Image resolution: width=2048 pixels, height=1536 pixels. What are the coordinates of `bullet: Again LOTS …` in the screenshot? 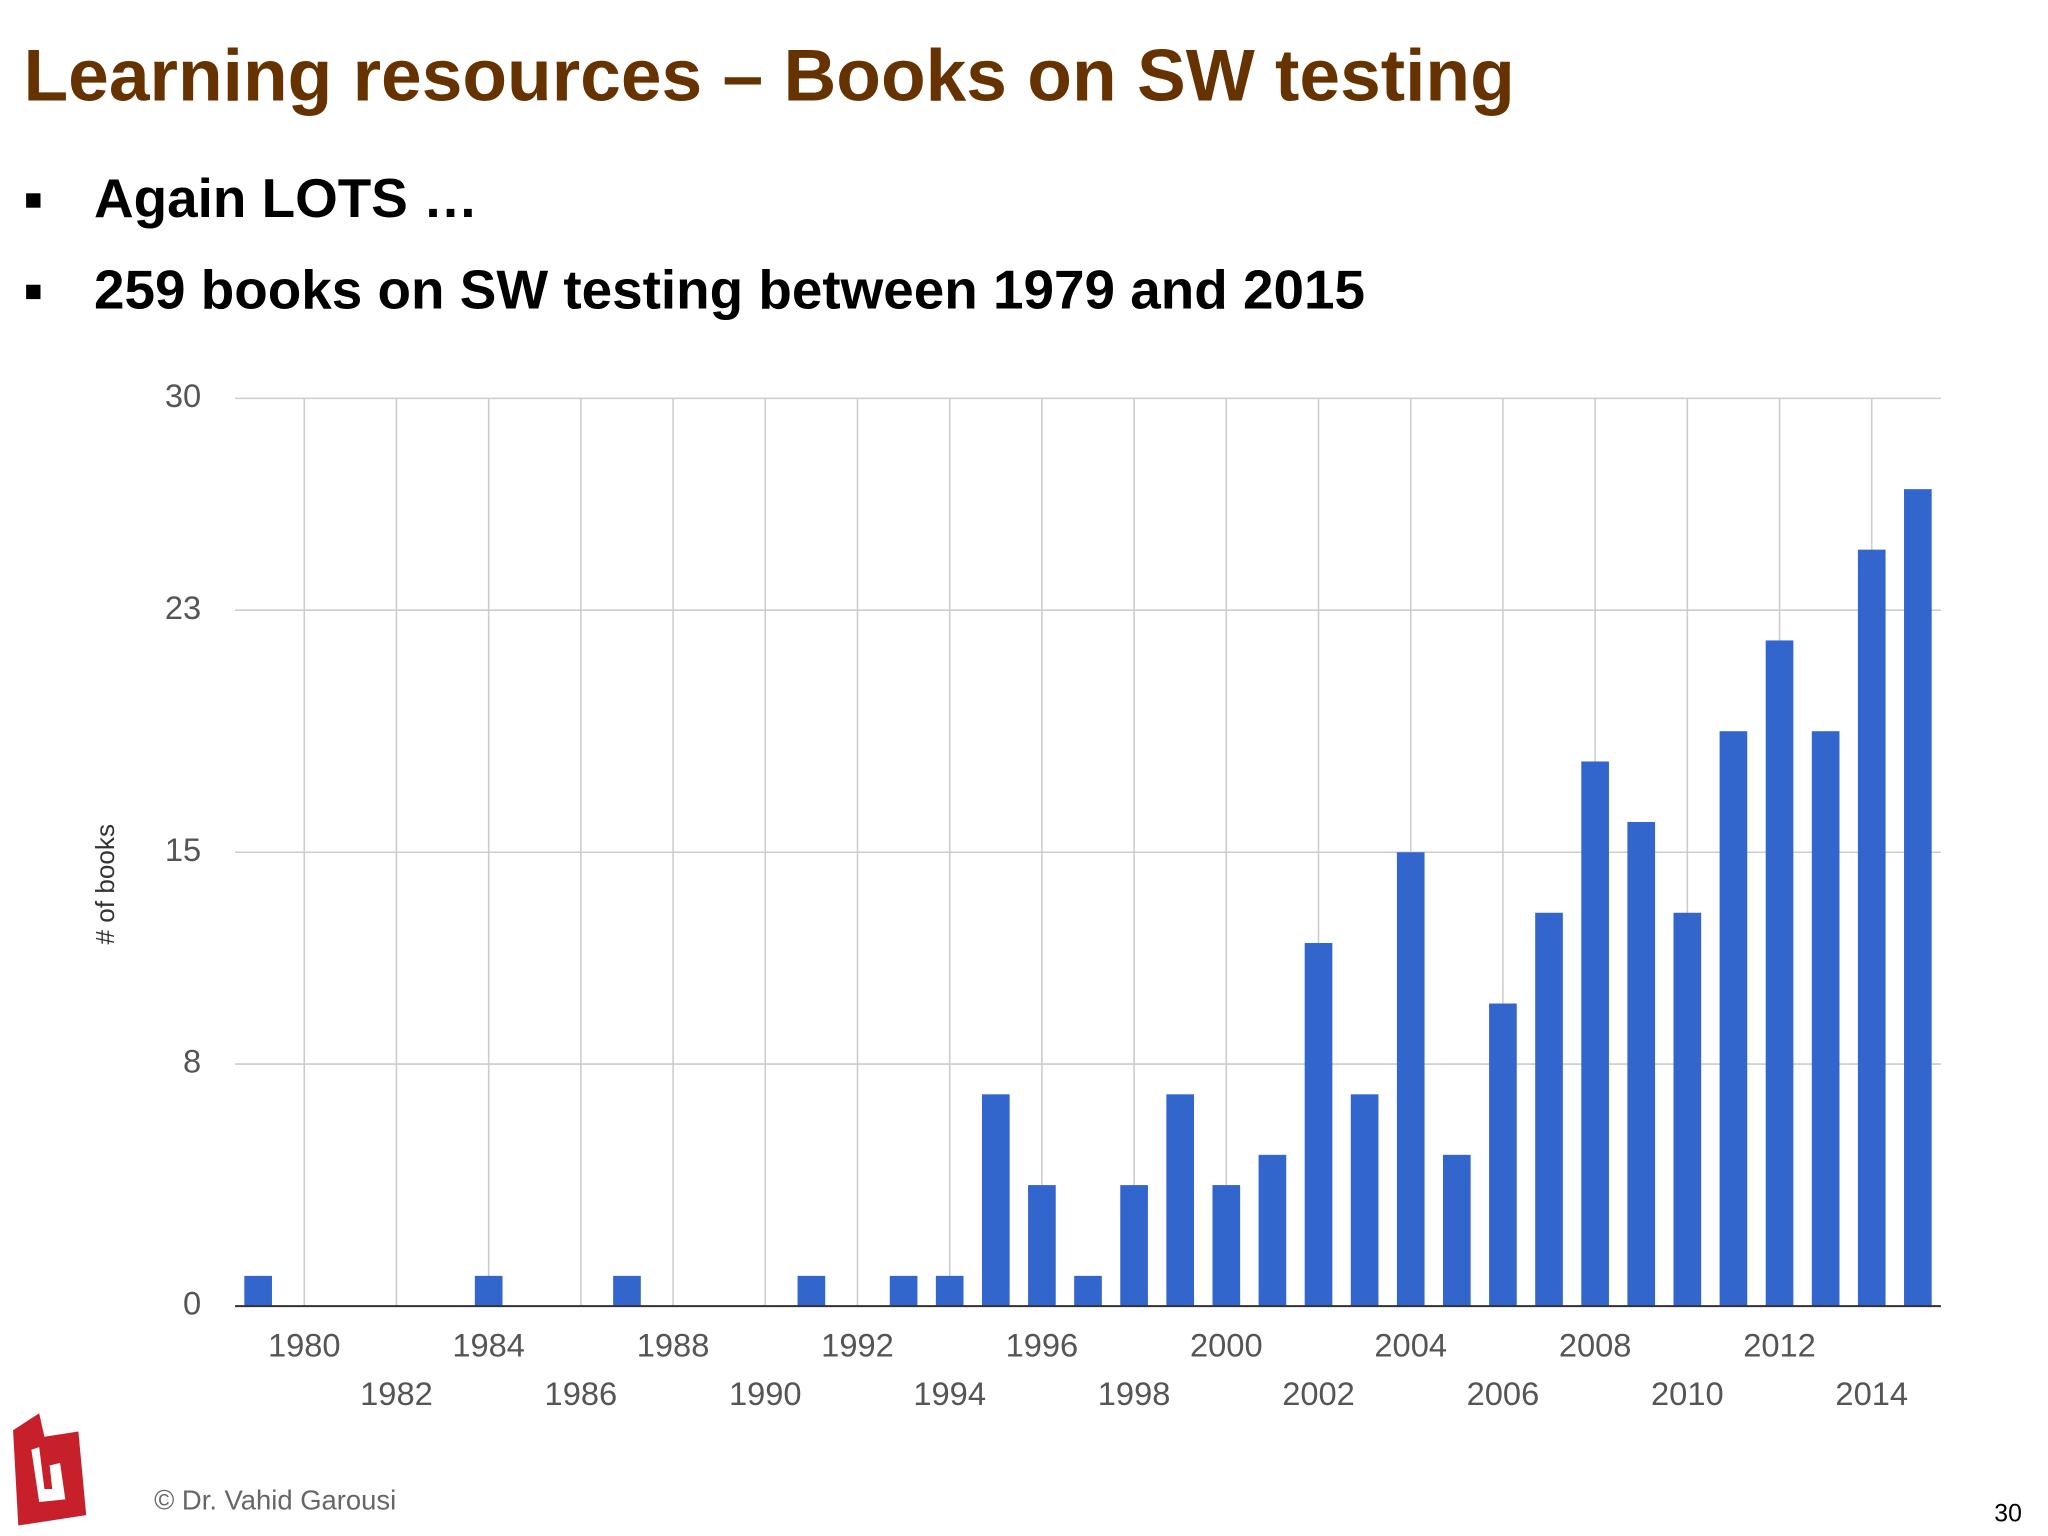 It's located at (286, 198).